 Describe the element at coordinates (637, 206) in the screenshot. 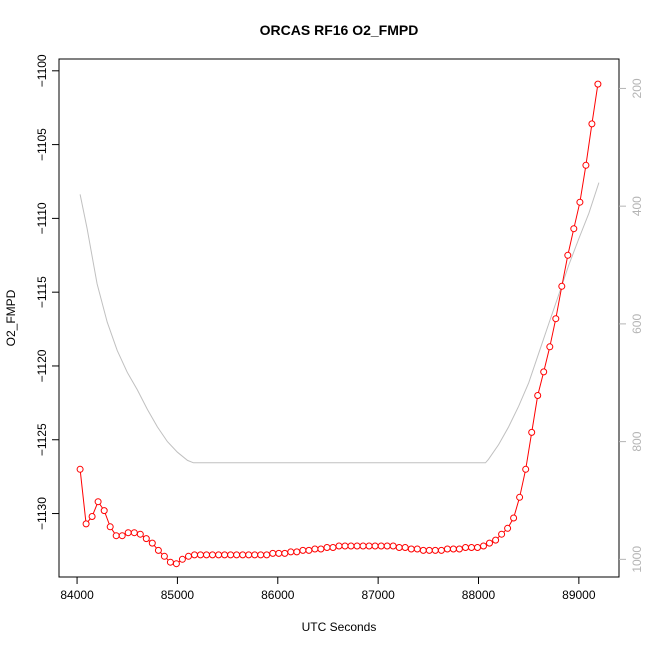

I see `y2-tick-label: 400` at that location.